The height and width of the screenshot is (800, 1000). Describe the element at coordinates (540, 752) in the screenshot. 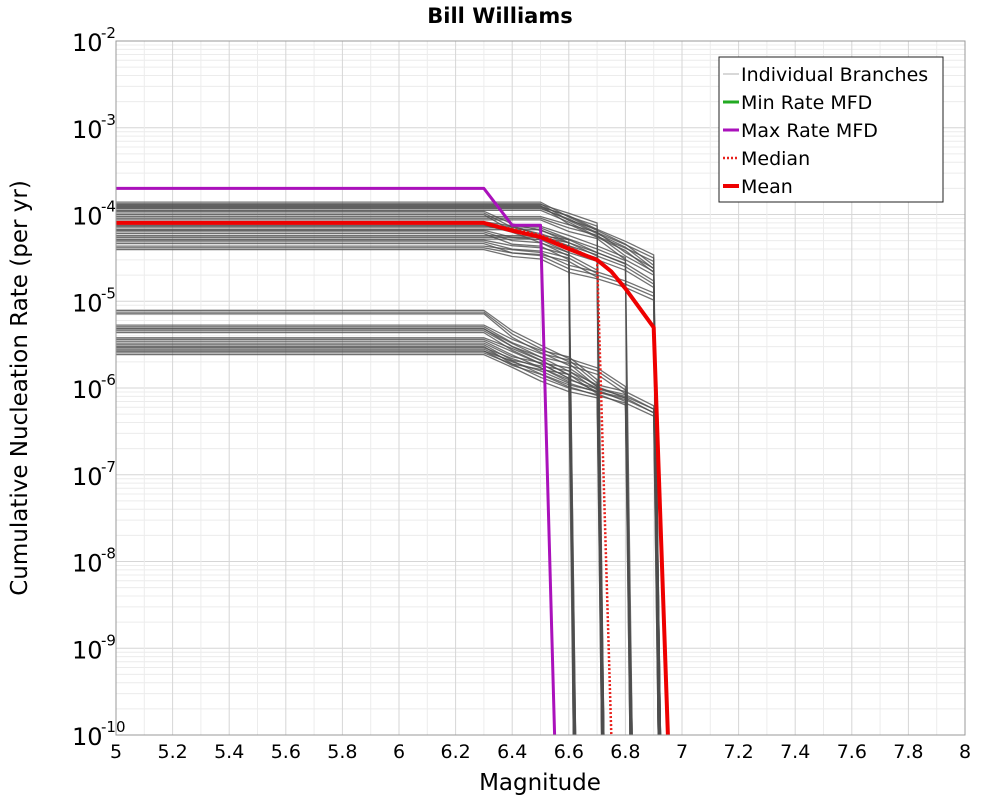

I see `x-tick-labels: 5 5.2 5.4 5.6 5.8 6 6.2 6.4 6.6 6.8 7 7.2 7.4 7.6 7.8 8` at that location.